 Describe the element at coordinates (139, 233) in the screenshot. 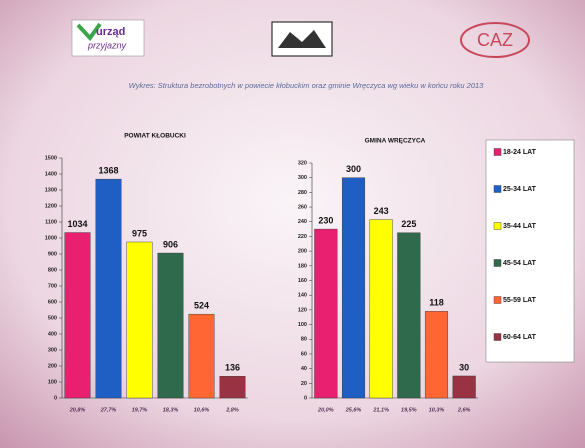

I see `value-label: 975` at that location.